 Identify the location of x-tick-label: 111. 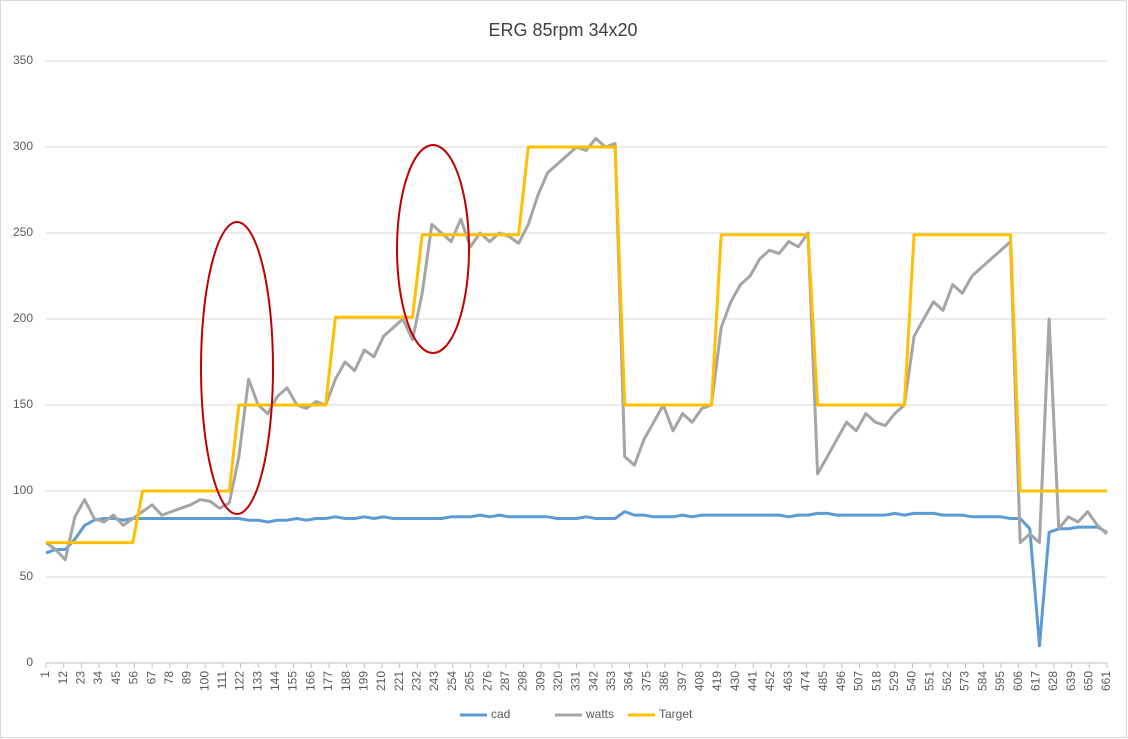
(222, 680).